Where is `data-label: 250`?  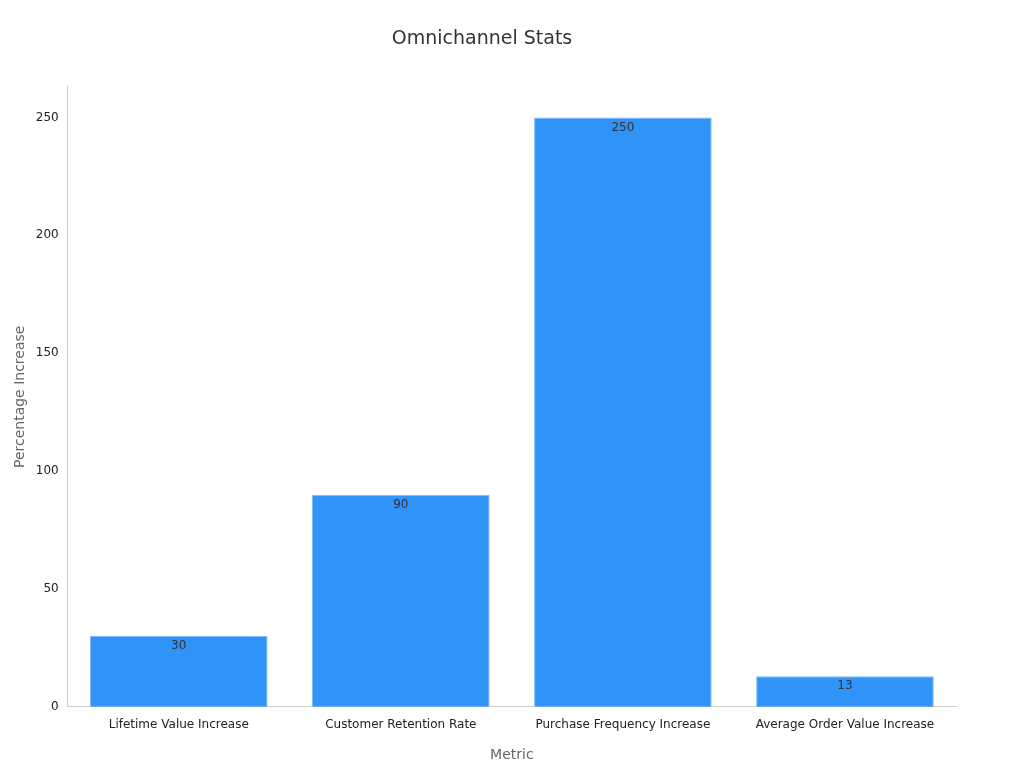
data-label: 250 is located at coordinates (623, 126).